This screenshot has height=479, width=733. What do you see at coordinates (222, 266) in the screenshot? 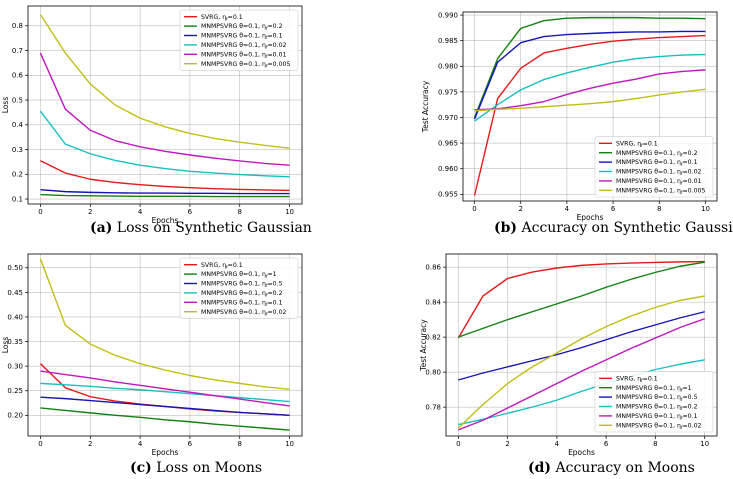
I see `chart-c-legend-label-0: SVRG, ηf=0.1` at bounding box center [222, 266].